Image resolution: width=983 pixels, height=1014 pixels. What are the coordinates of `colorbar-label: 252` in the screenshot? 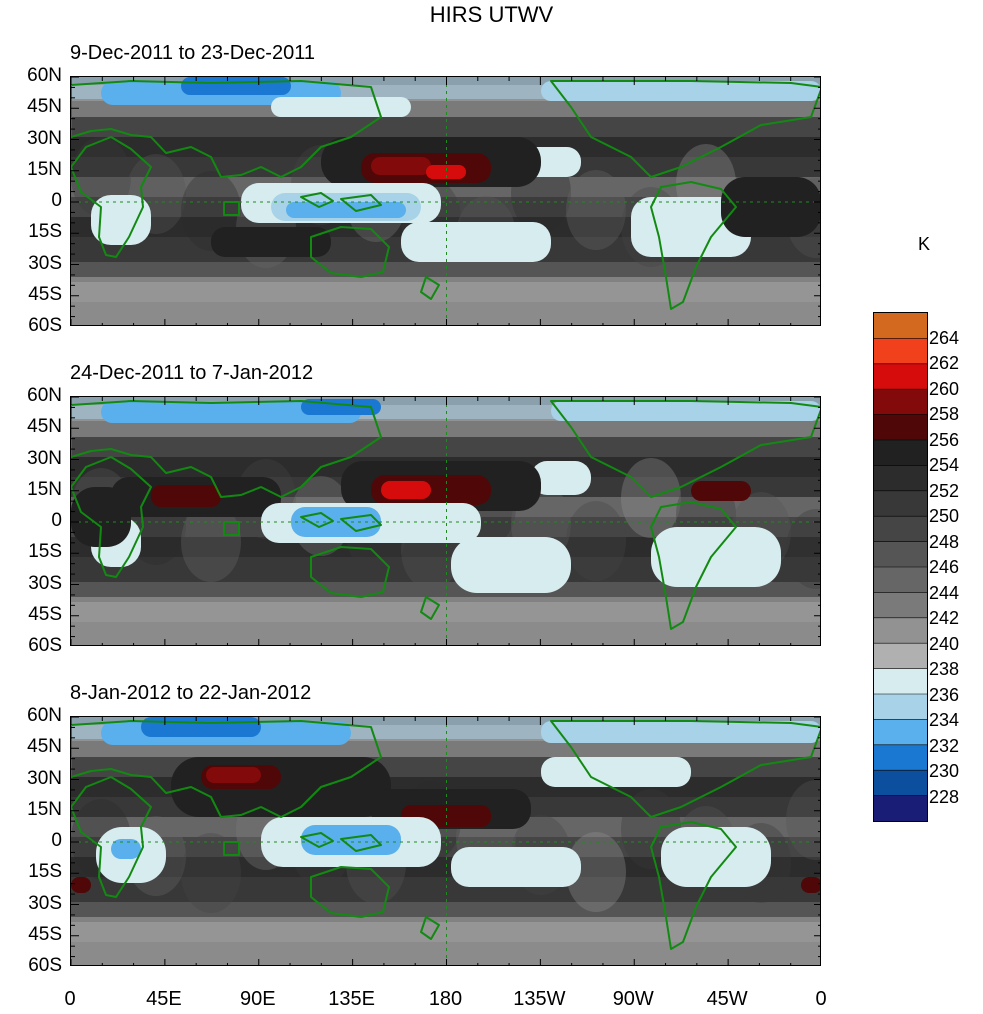 It's located at (944, 490).